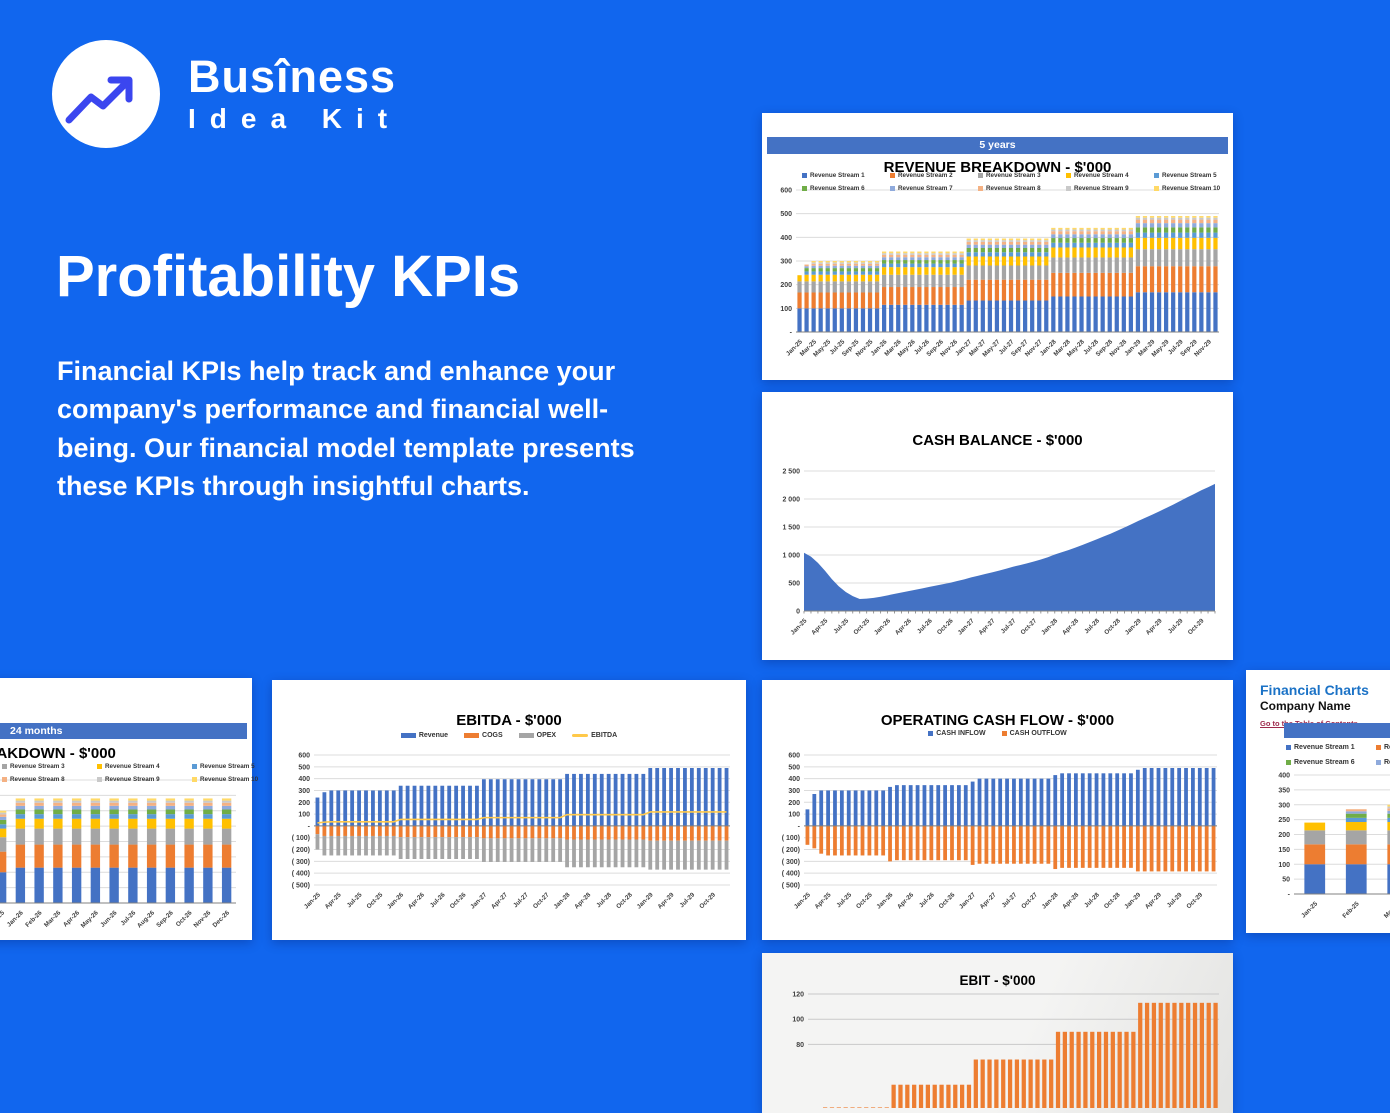 This screenshot has width=1390, height=1113. Describe the element at coordinates (1176, 626) in the screenshot. I see `svg-text: Jul-29` at that location.